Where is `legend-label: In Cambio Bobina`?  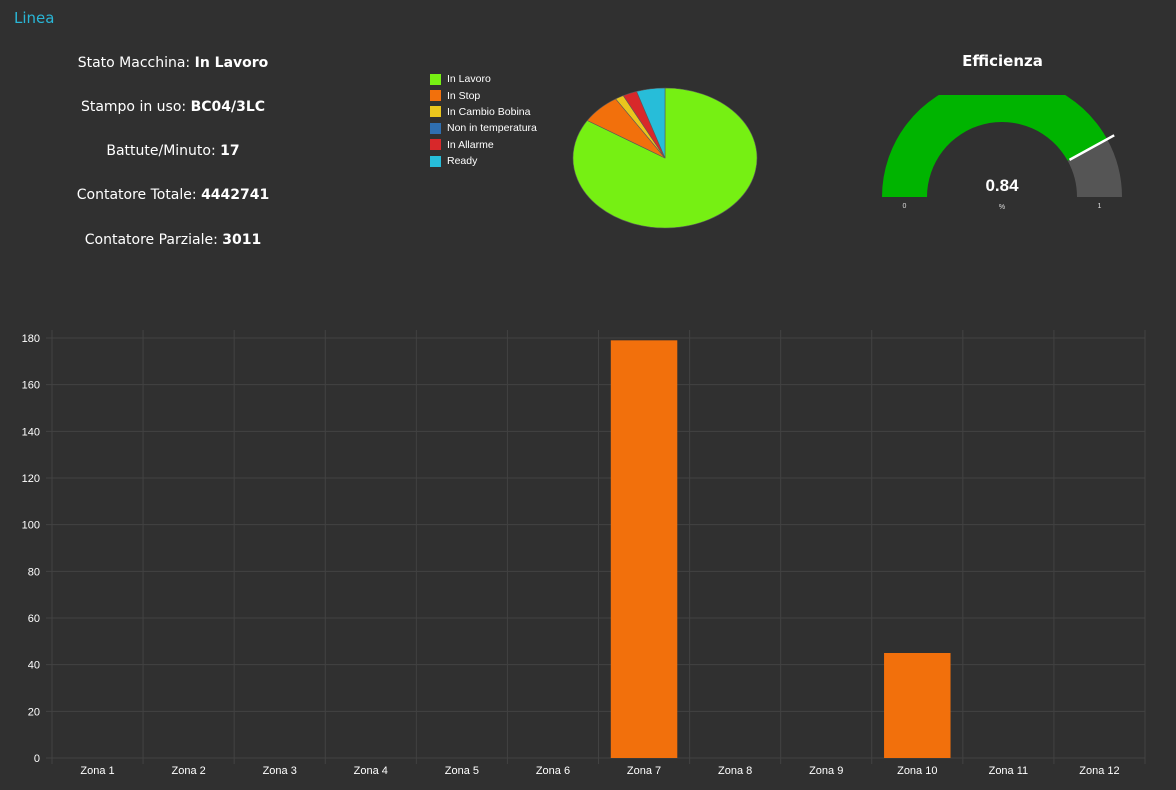
legend-label: In Cambio Bobina is located at coordinates (489, 111).